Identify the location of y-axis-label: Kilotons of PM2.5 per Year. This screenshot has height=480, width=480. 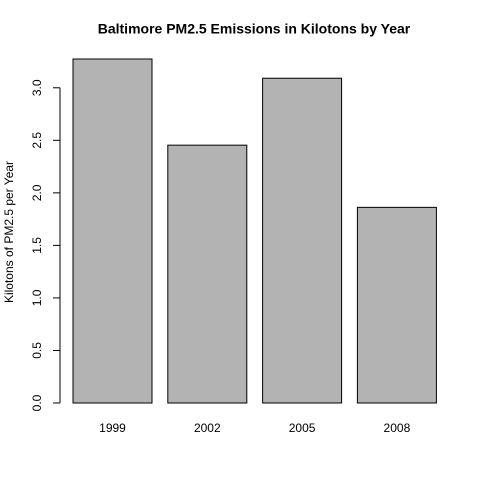
(9, 232).